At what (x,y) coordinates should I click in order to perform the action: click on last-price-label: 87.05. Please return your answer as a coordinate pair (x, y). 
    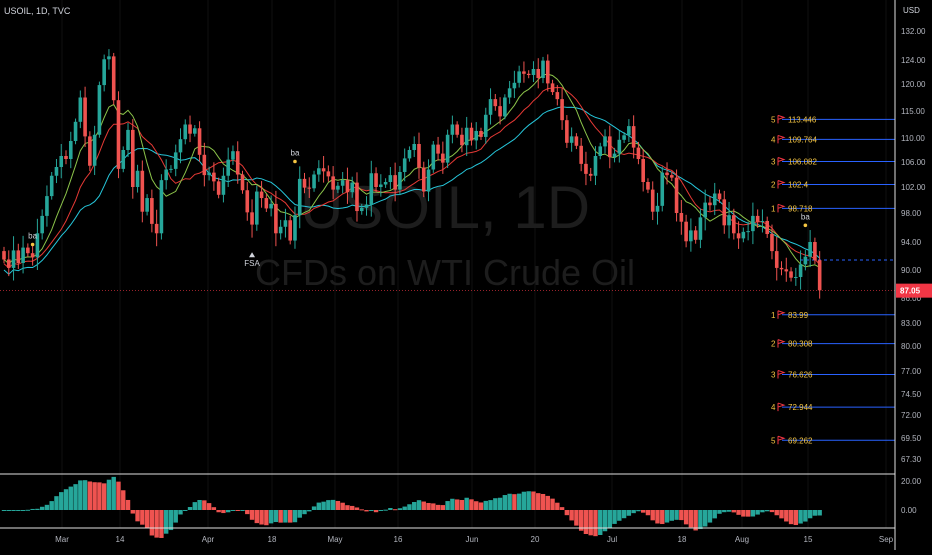
    Looking at the image, I should click on (910, 291).